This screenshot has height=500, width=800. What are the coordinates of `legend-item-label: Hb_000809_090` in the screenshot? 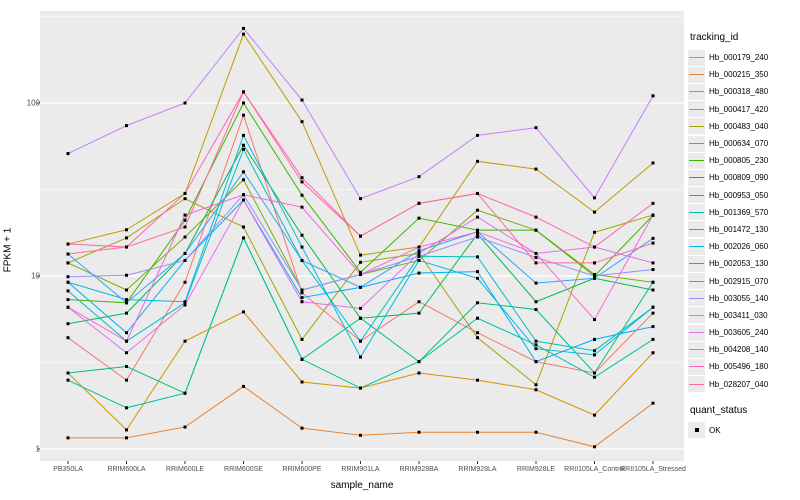 It's located at (739, 178).